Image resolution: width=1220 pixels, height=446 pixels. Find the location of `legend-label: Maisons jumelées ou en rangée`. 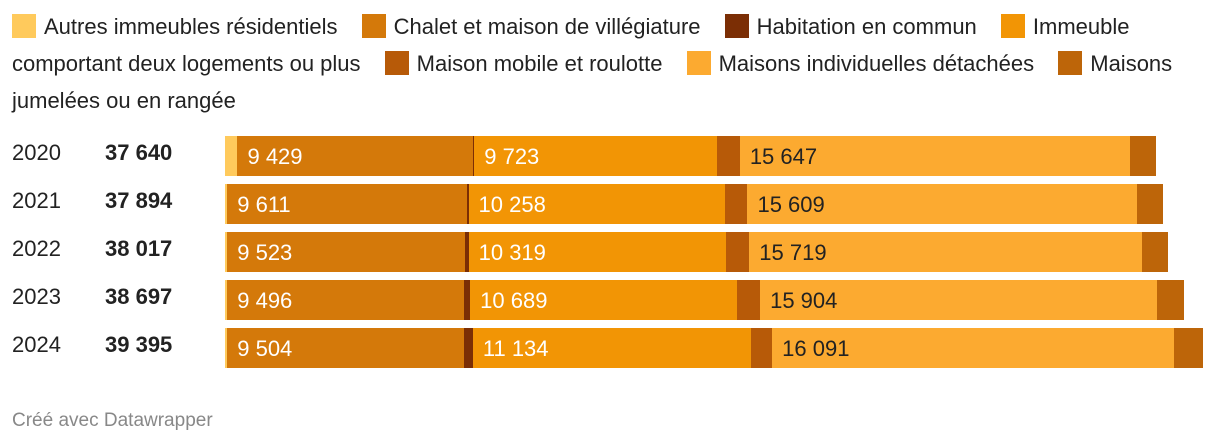

legend-label: Maisons jumelées ou en rangée is located at coordinates (592, 82).